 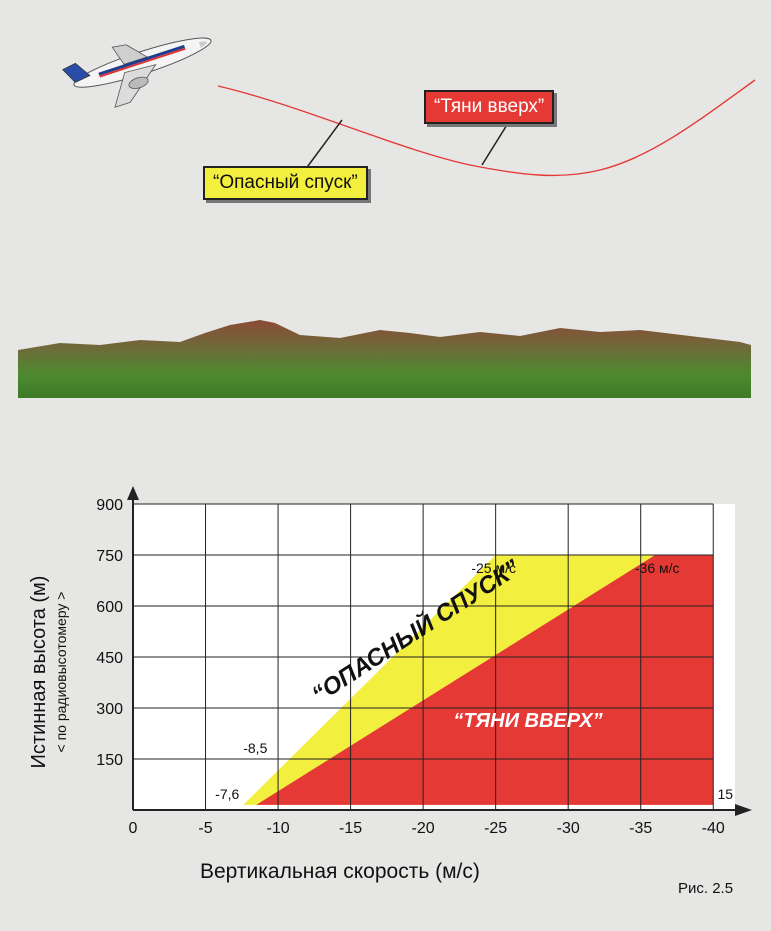 What do you see at coordinates (285, 183) in the screenshot?
I see `callout-dangerous-descent: “Опасный спуск”` at bounding box center [285, 183].